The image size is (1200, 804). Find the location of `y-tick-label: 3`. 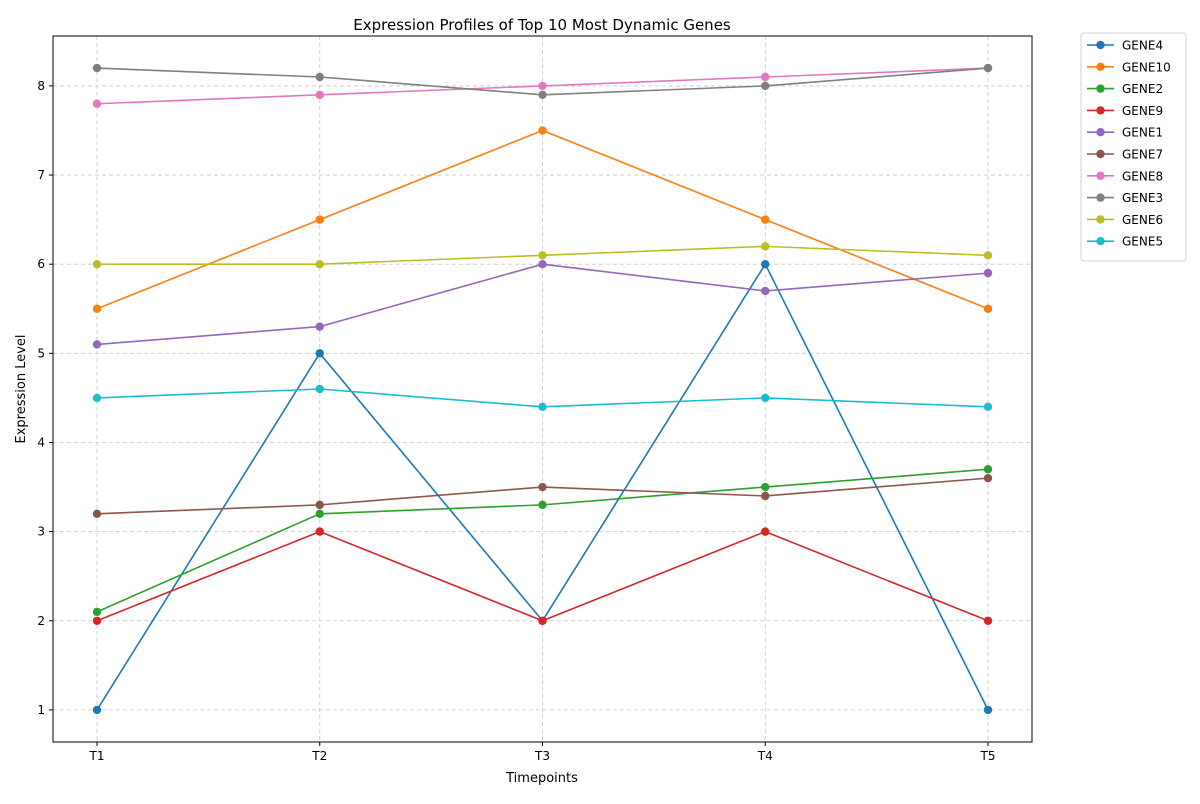

y-tick-label: 3 is located at coordinates (41, 532).